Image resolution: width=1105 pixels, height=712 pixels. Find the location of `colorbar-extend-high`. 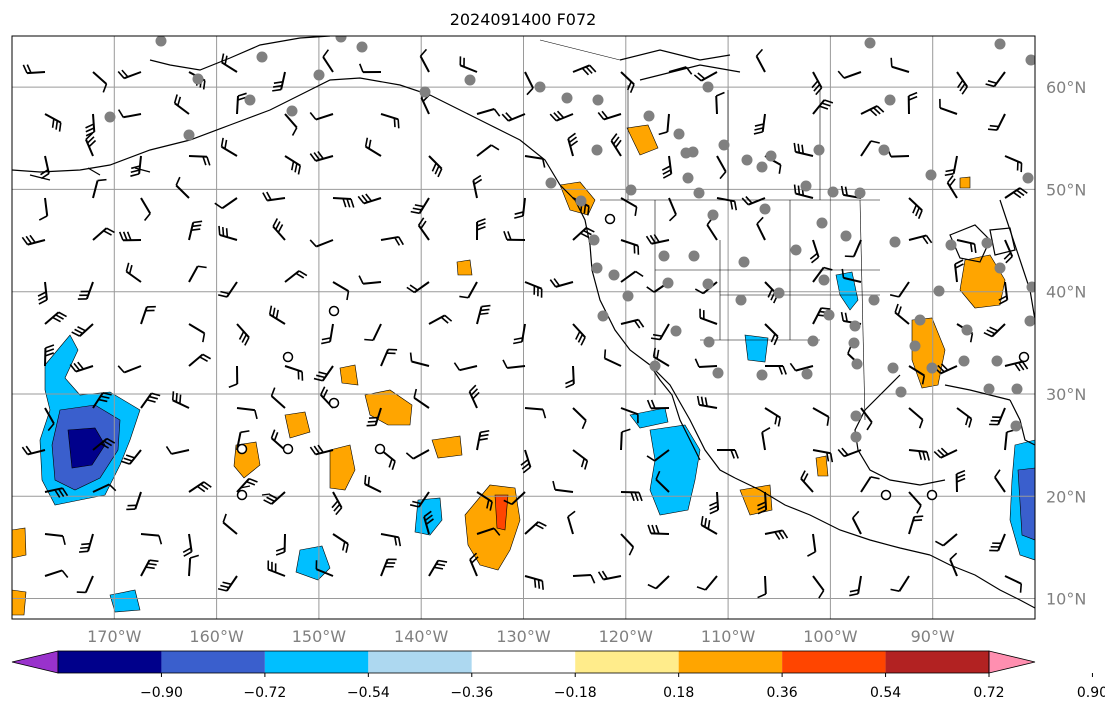

colorbar-extend-high is located at coordinates (1012, 662).